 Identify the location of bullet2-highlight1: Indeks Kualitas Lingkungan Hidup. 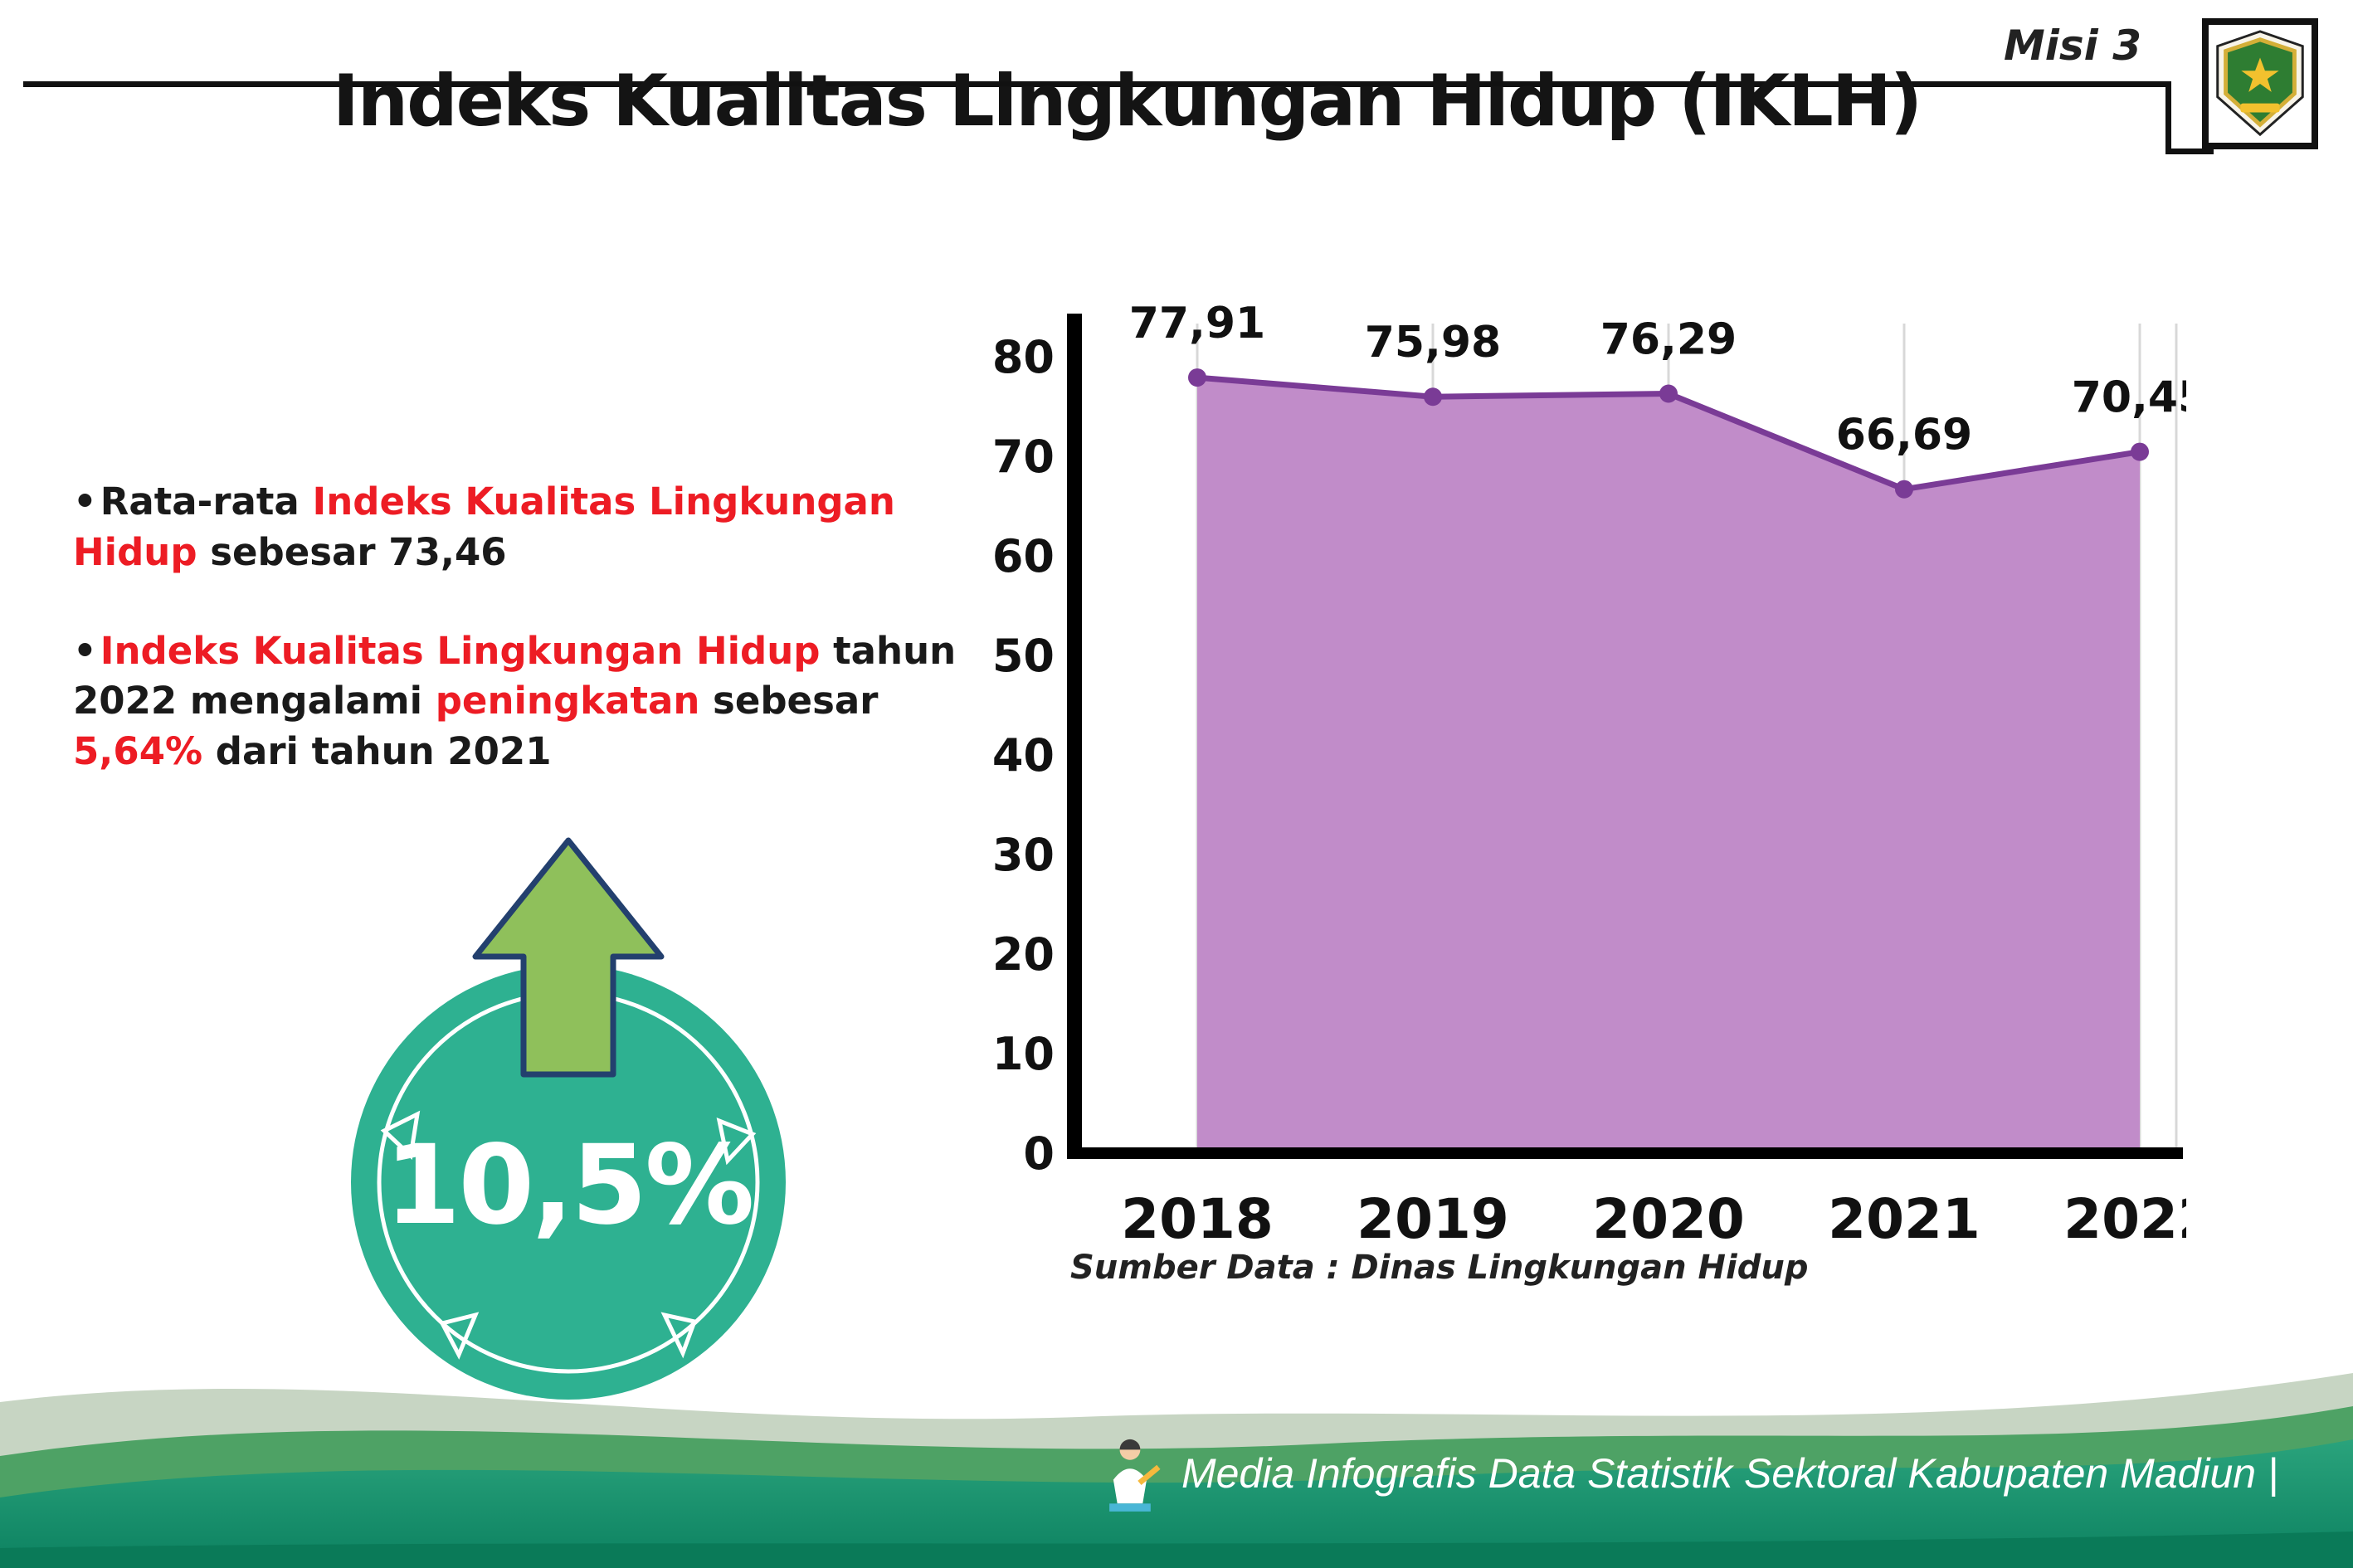
(460, 650).